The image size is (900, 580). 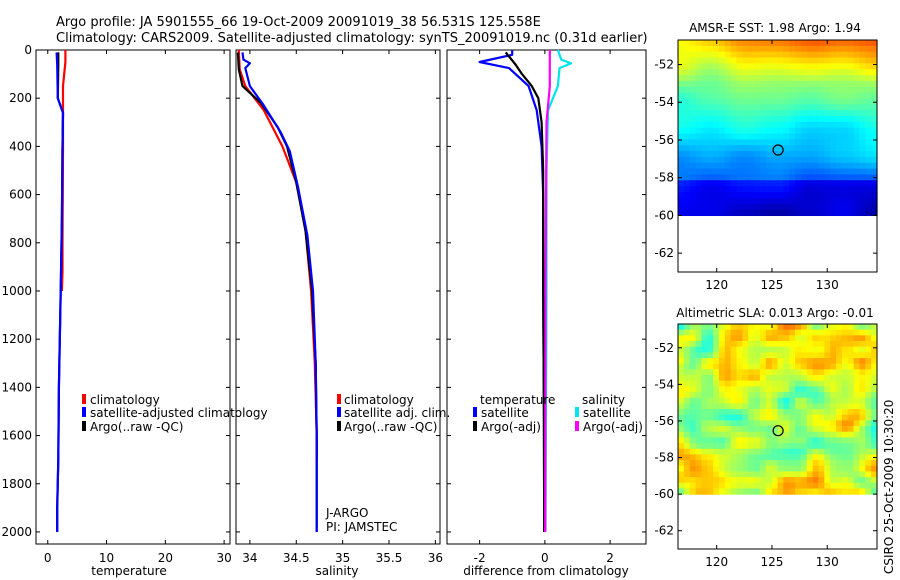 I want to click on x-tick-label: 10, so click(x=106, y=558).